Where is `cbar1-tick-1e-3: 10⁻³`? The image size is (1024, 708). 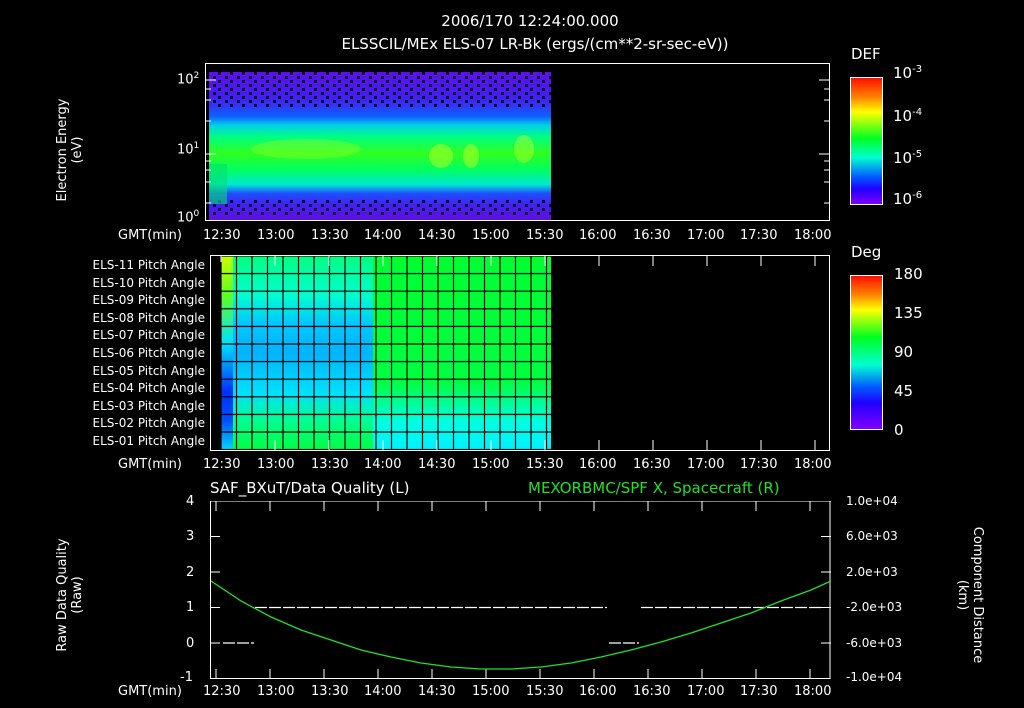
cbar1-tick-1e-3: 10⁻³ is located at coordinates (908, 73).